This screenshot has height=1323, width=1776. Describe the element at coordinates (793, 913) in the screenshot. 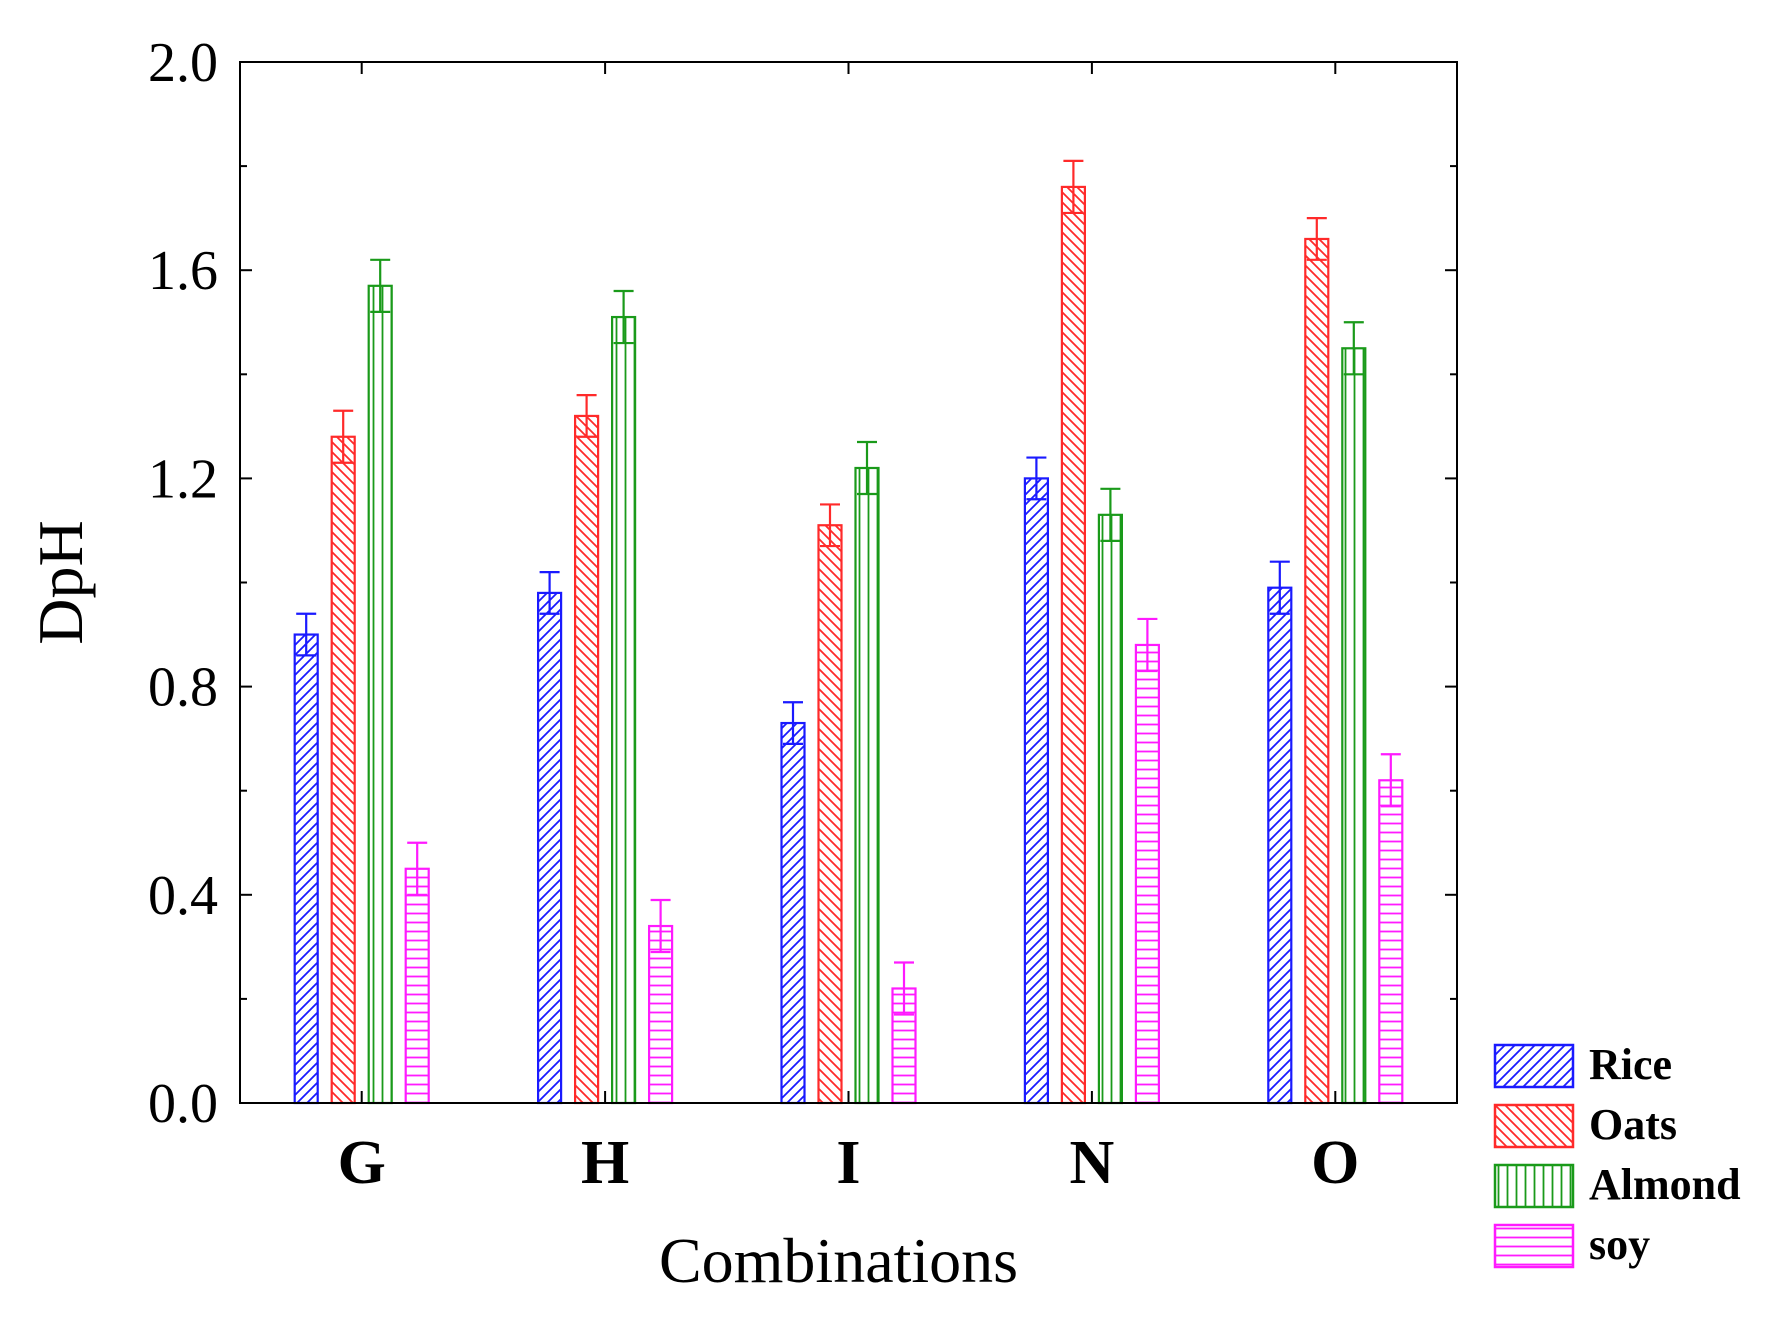

I see `bar-rice-i` at that location.